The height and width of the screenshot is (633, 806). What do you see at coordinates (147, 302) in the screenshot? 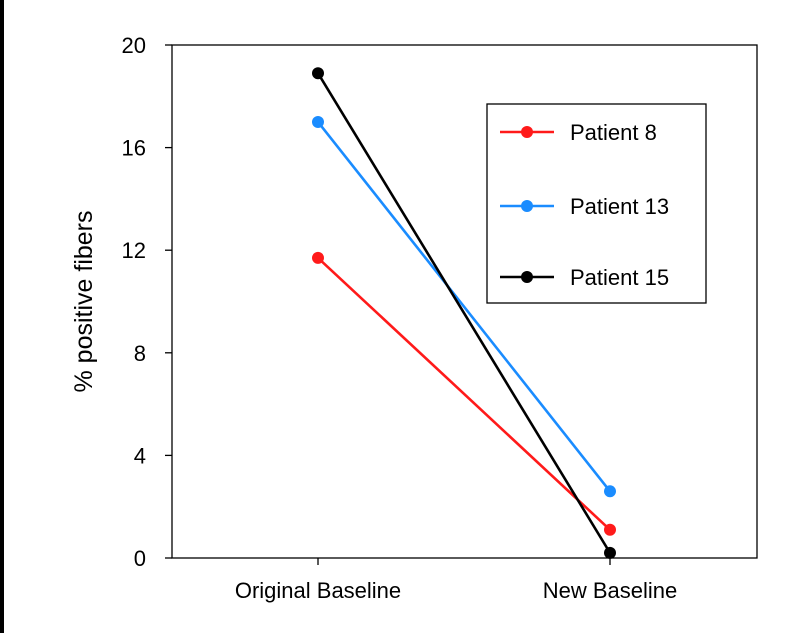
I see `y-axis: 0 4 8 12 16 20` at bounding box center [147, 302].